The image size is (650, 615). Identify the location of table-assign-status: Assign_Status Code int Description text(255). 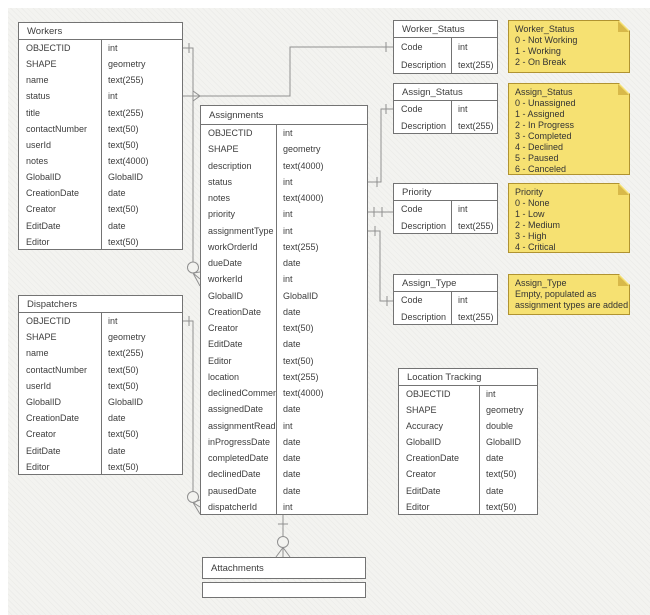
(445, 108).